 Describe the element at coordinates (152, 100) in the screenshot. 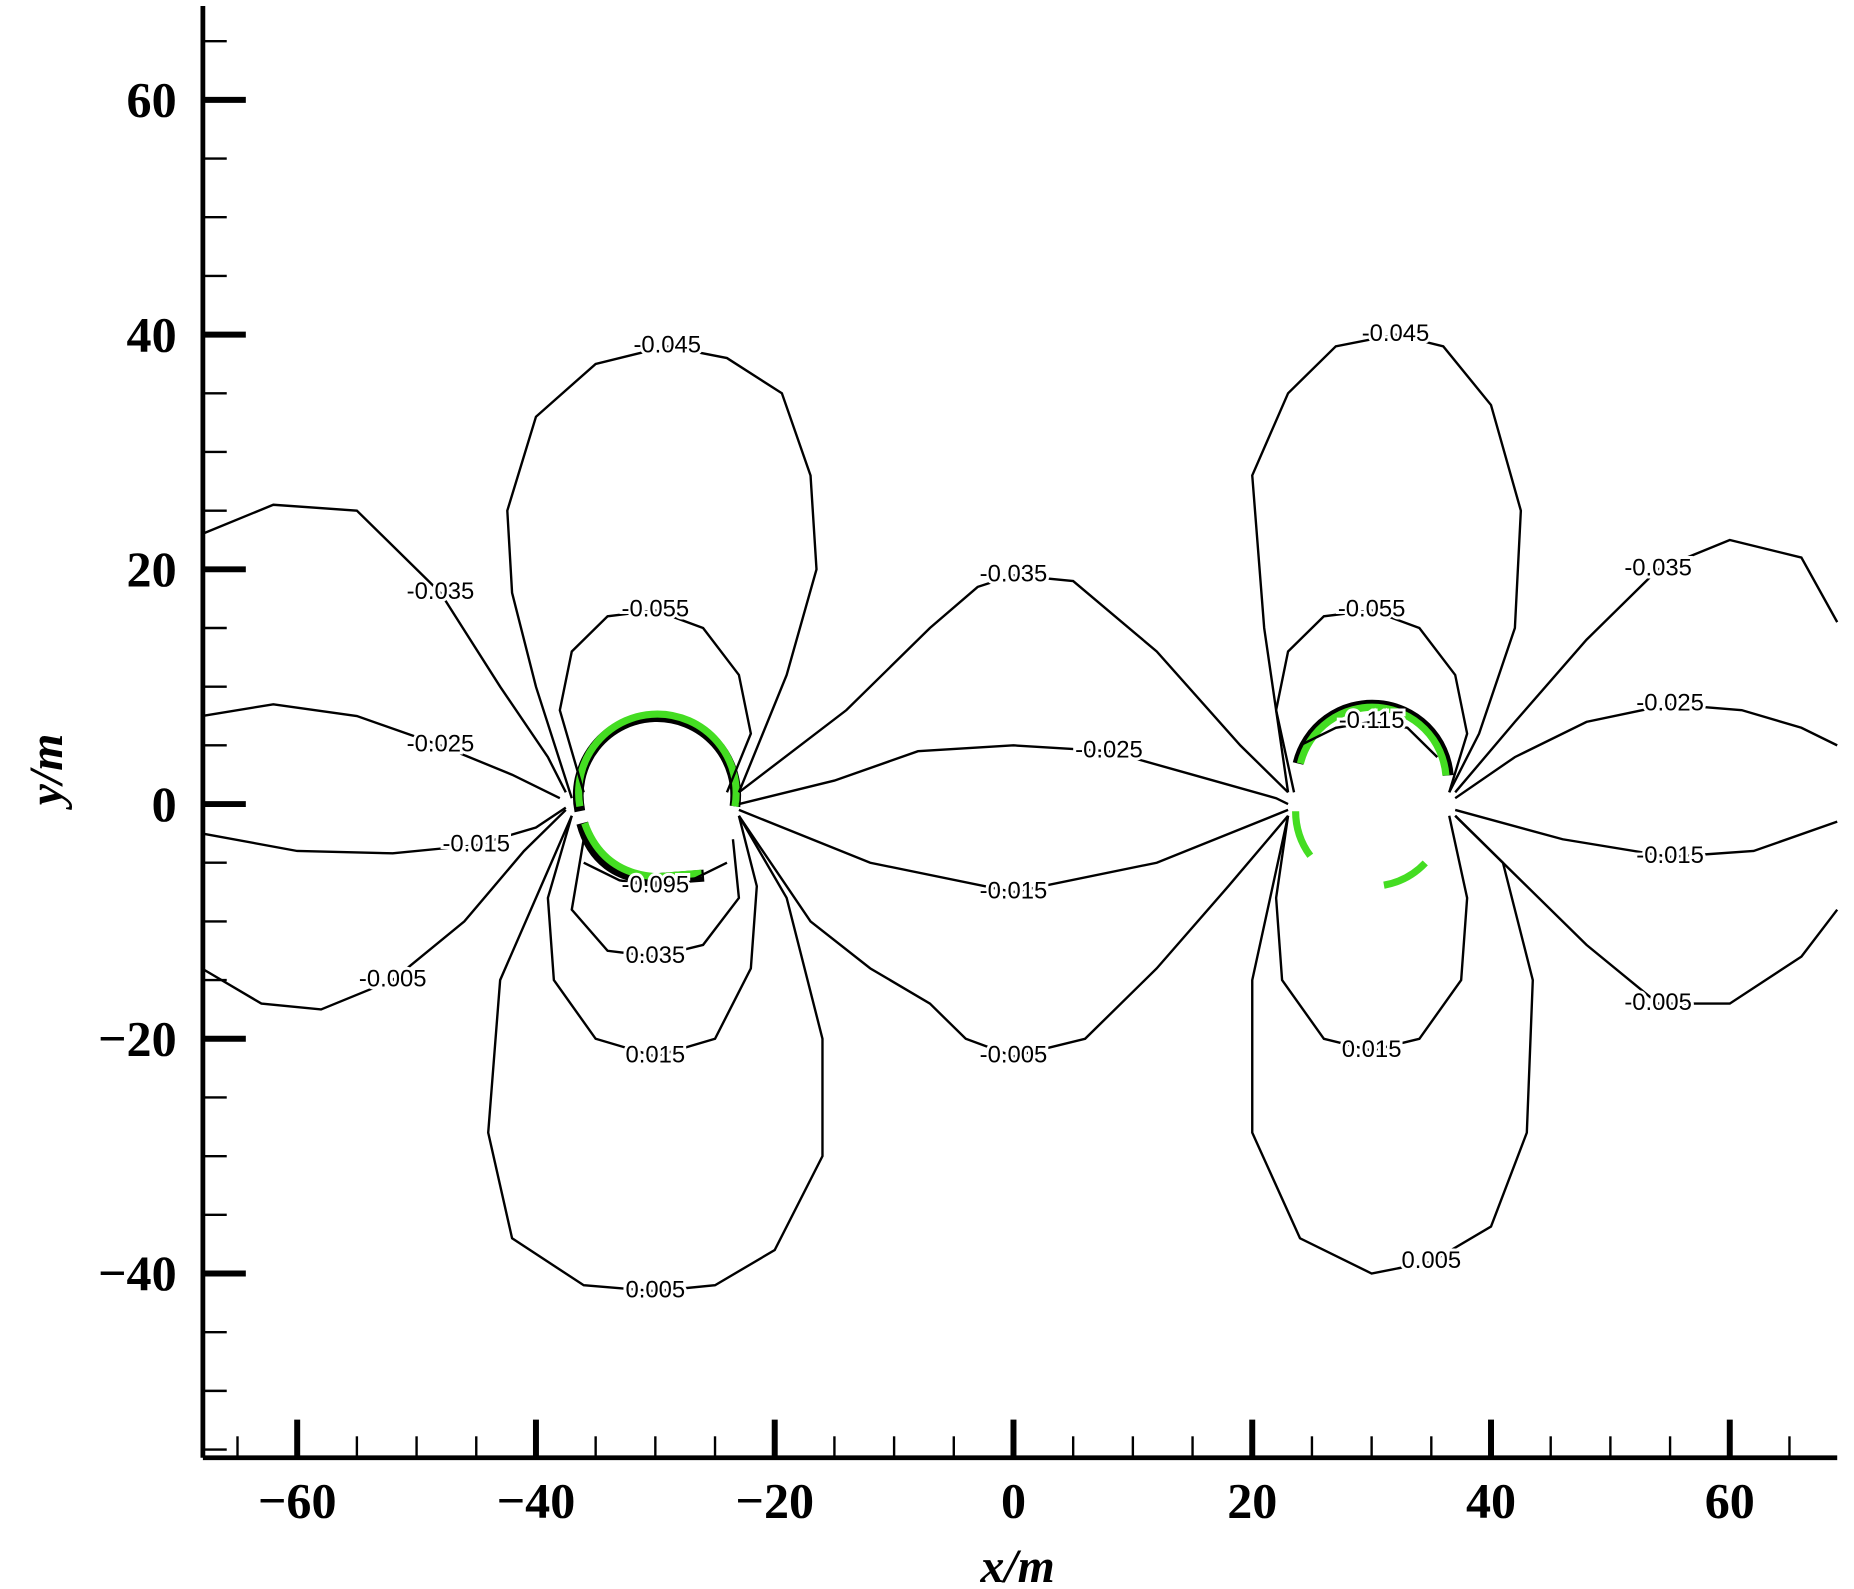

I see `y-tick-label: 60` at that location.